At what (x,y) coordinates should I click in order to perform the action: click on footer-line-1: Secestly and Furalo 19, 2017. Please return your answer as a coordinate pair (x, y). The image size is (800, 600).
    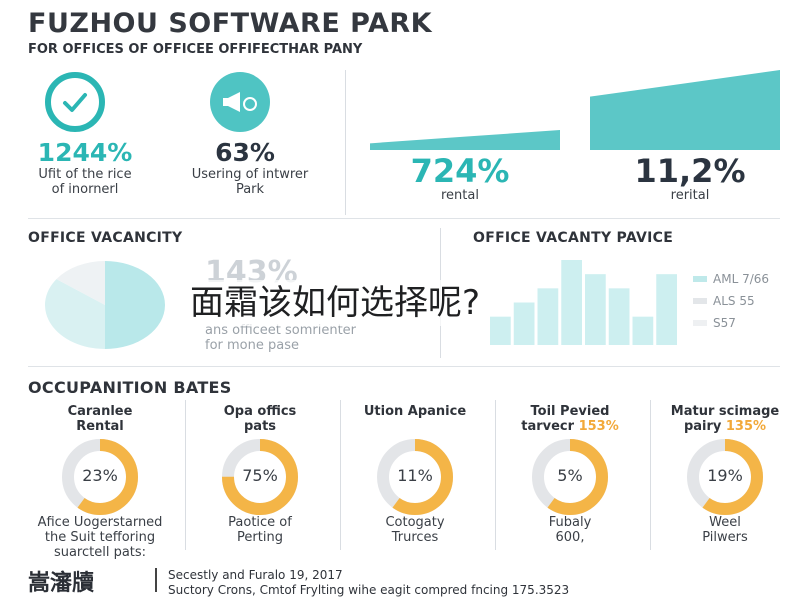
    Looking at the image, I should click on (255, 575).